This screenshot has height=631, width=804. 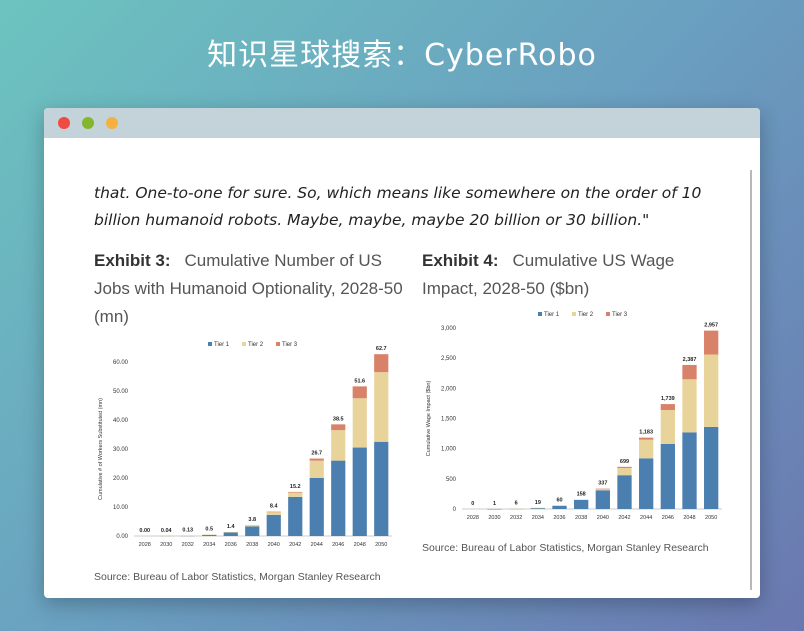 I want to click on bar-total-label: 6, so click(x=516, y=504).